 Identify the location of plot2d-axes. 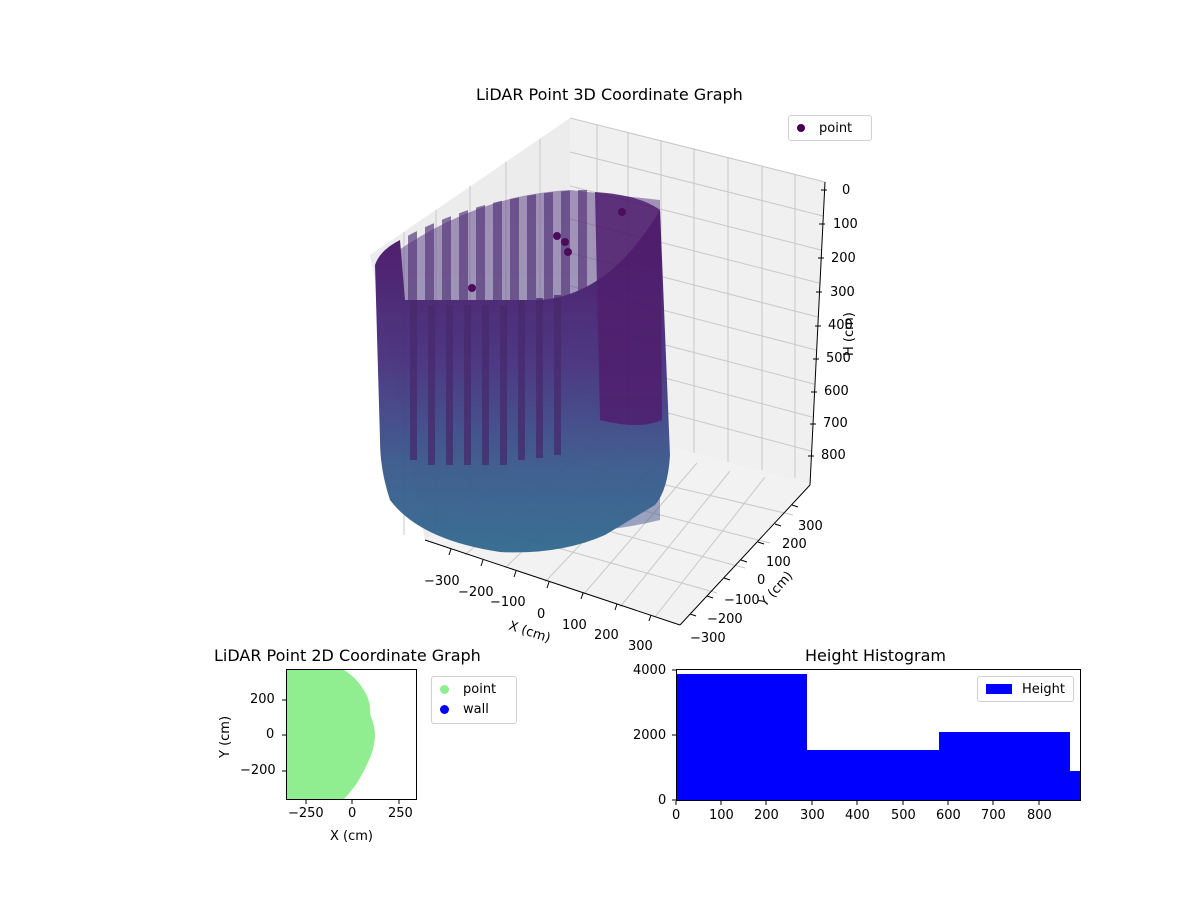
(351, 734).